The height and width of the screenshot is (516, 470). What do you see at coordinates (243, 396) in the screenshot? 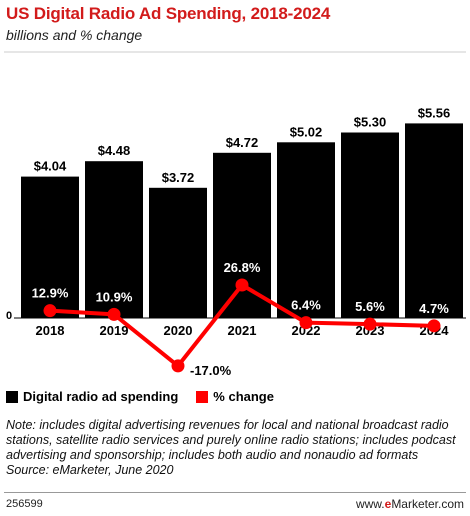
I see `legend-label-line: % change` at bounding box center [243, 396].